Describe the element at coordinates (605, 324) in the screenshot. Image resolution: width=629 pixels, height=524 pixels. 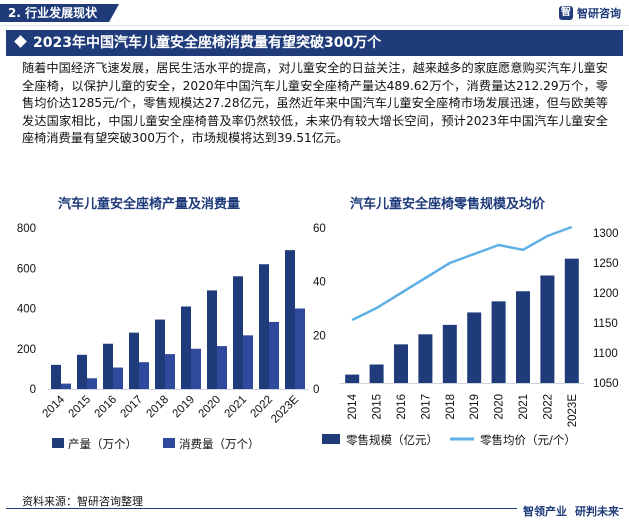
I see `chart2-right-tick-2: 1150` at that location.